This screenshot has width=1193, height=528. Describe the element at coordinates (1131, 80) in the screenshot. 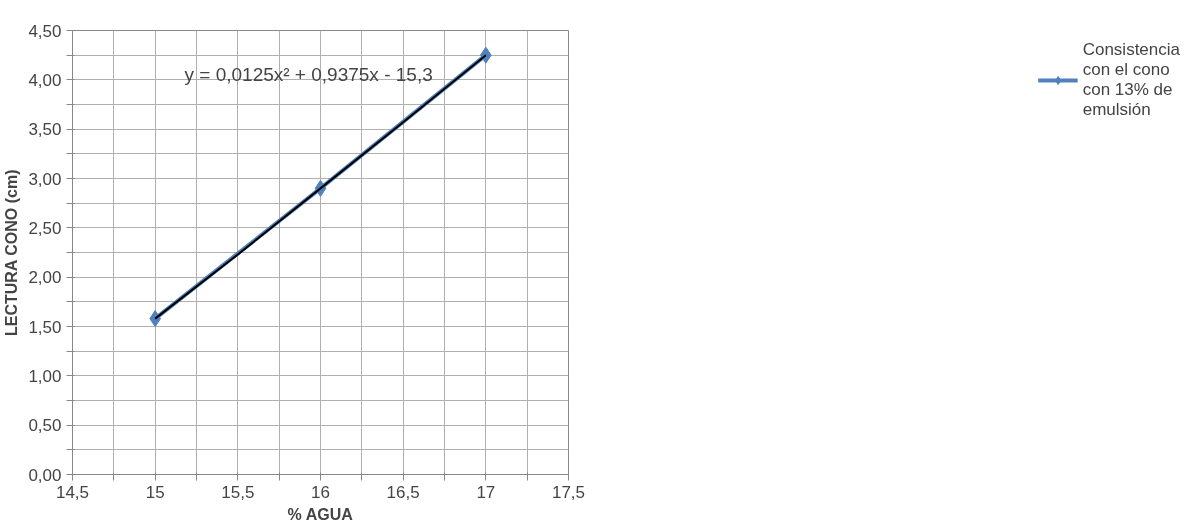

I see `legend-label: Consistencia con el cono con 13% de emulsión` at that location.